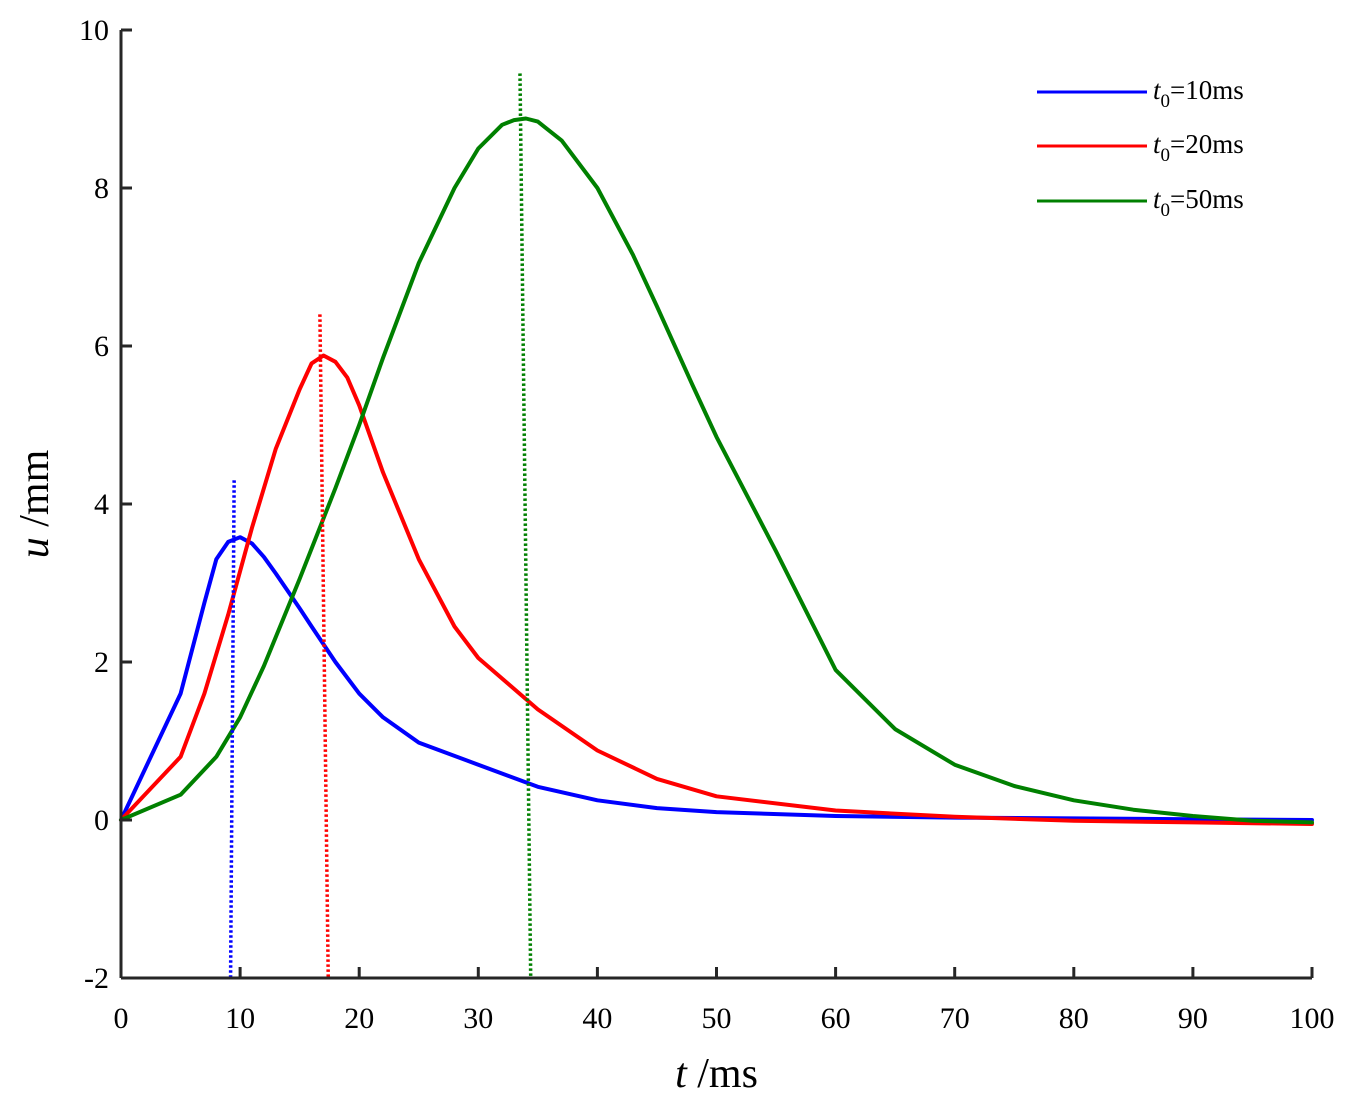 The width and height of the screenshot is (1348, 1097). What do you see at coordinates (1193, 1018) in the screenshot?
I see `x-tick-label: 90` at bounding box center [1193, 1018].